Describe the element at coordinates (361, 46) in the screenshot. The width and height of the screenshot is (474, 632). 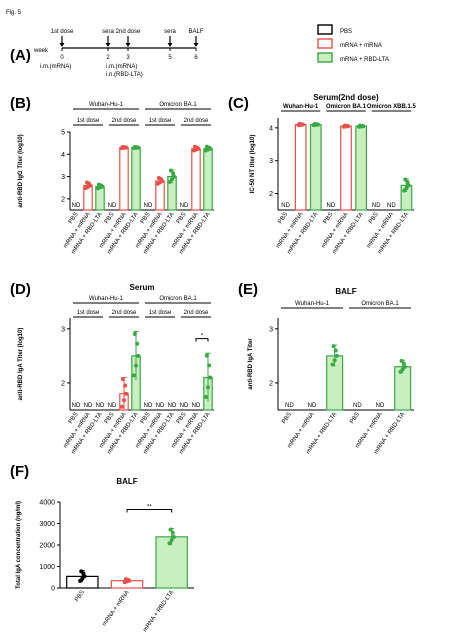
I see `legend-label-1: mRNA + mRNA` at that location.